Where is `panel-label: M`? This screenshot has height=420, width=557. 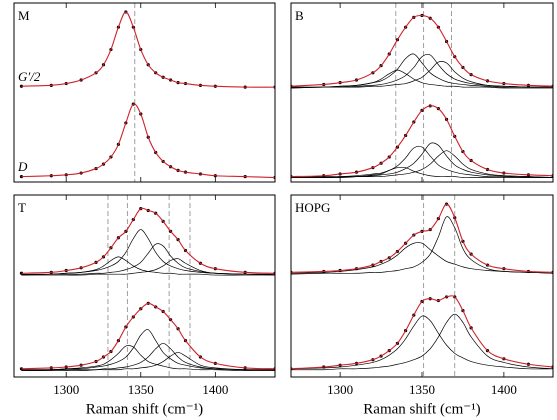
panel-label: M is located at coordinates (24, 15).